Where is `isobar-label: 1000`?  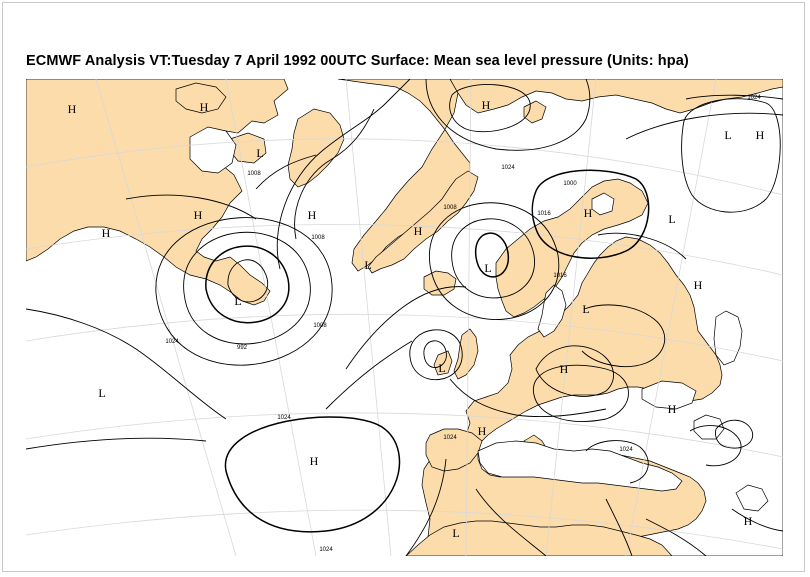 isobar-label: 1000 is located at coordinates (570, 184).